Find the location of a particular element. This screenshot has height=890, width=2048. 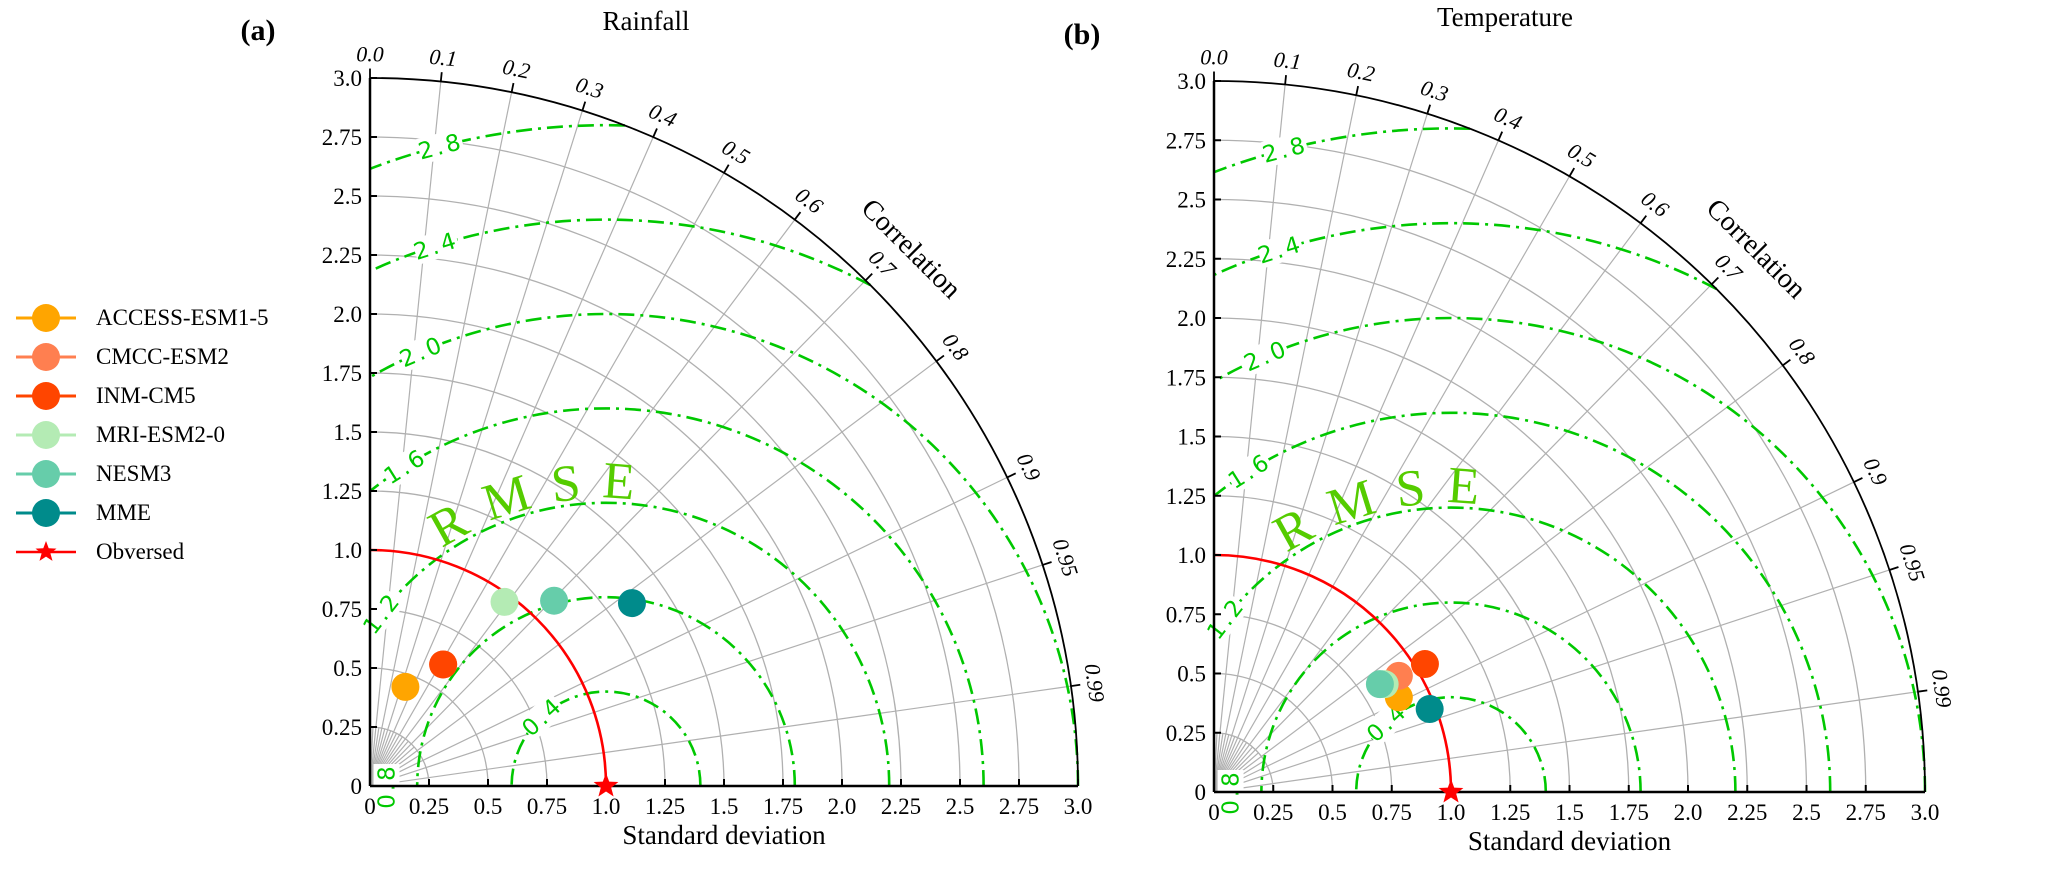

model-point-mme is located at coordinates (631, 603).